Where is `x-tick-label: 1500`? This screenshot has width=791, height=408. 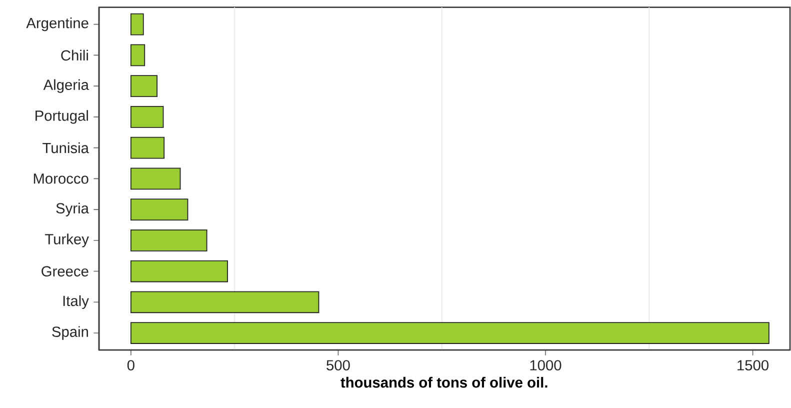
x-tick-label: 1500 is located at coordinates (753, 365).